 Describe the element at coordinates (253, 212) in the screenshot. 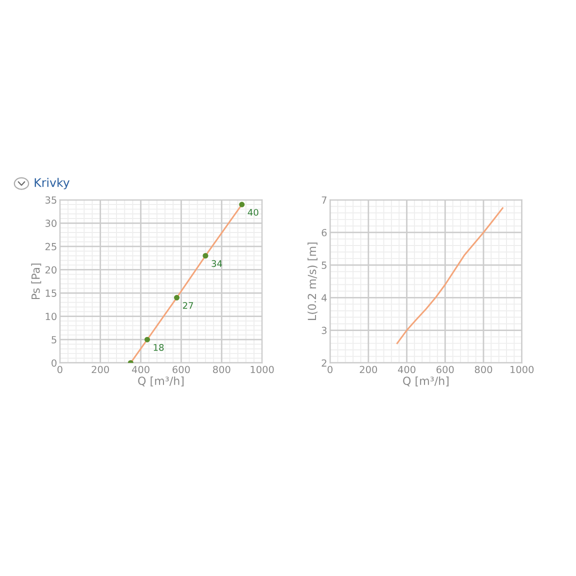

I see `annotation: 40` at that location.